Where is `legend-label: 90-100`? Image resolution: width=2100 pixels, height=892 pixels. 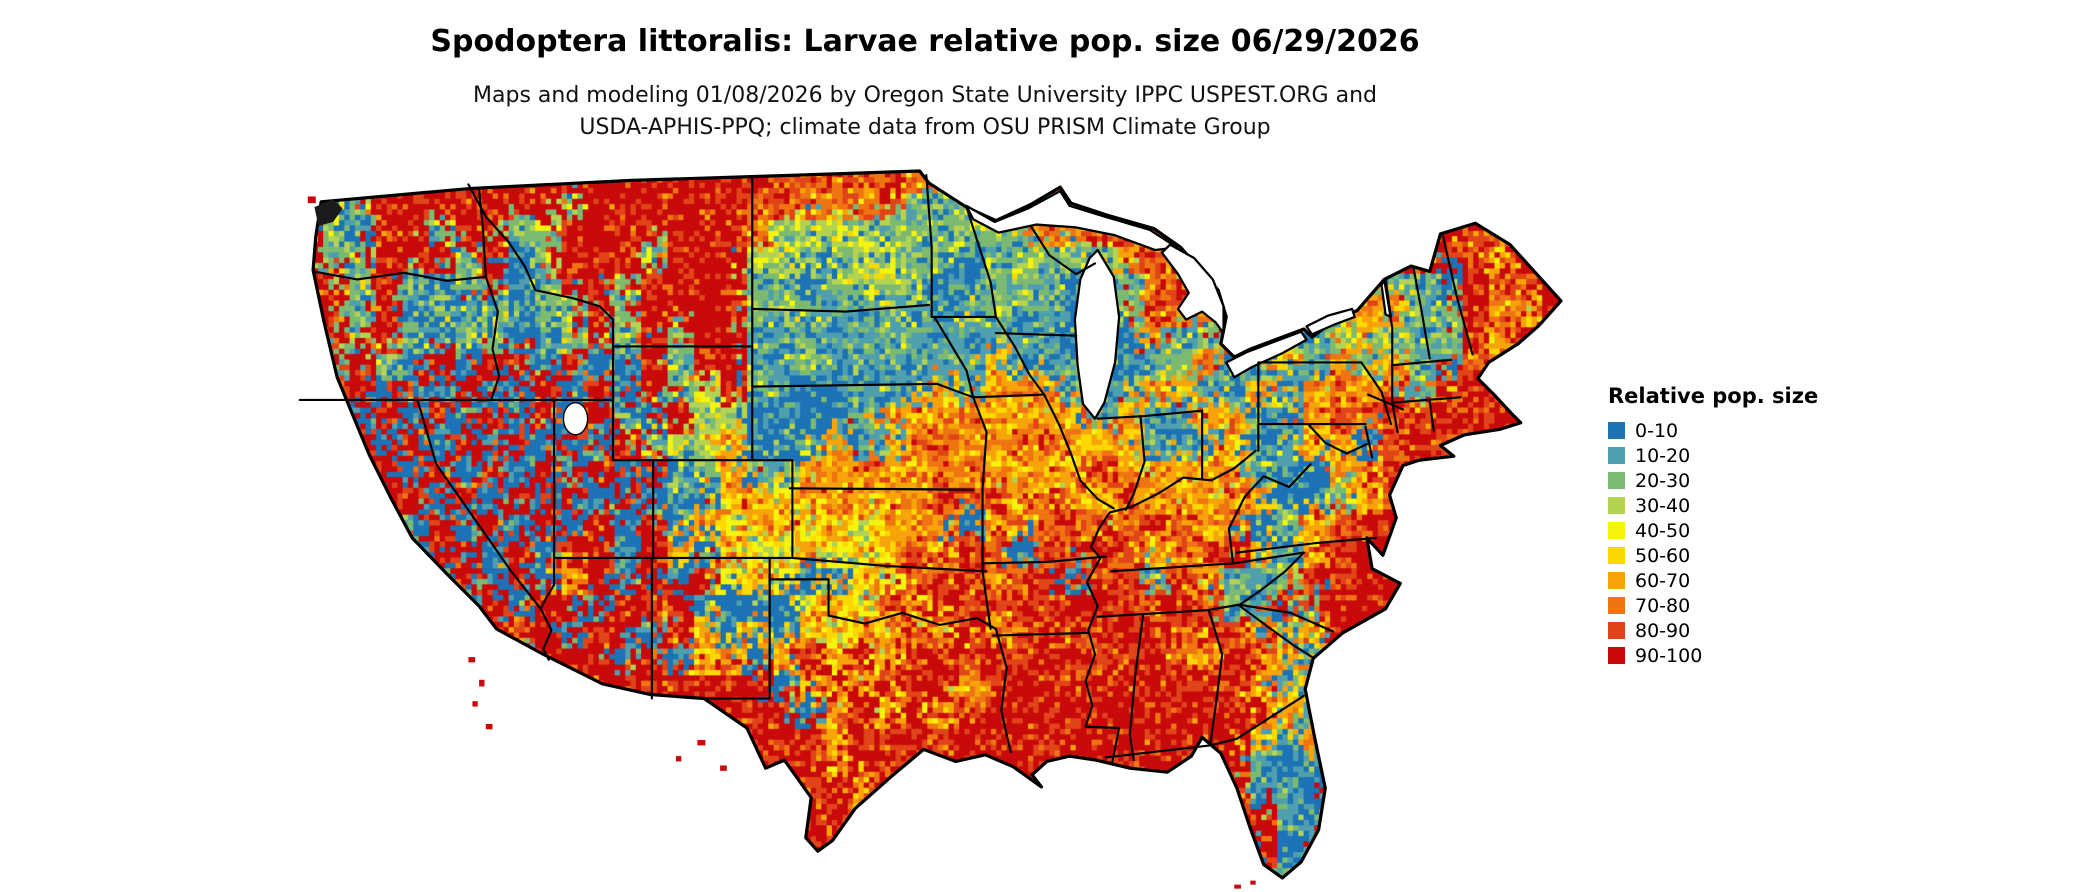 legend-label: 90-100 is located at coordinates (1669, 655).